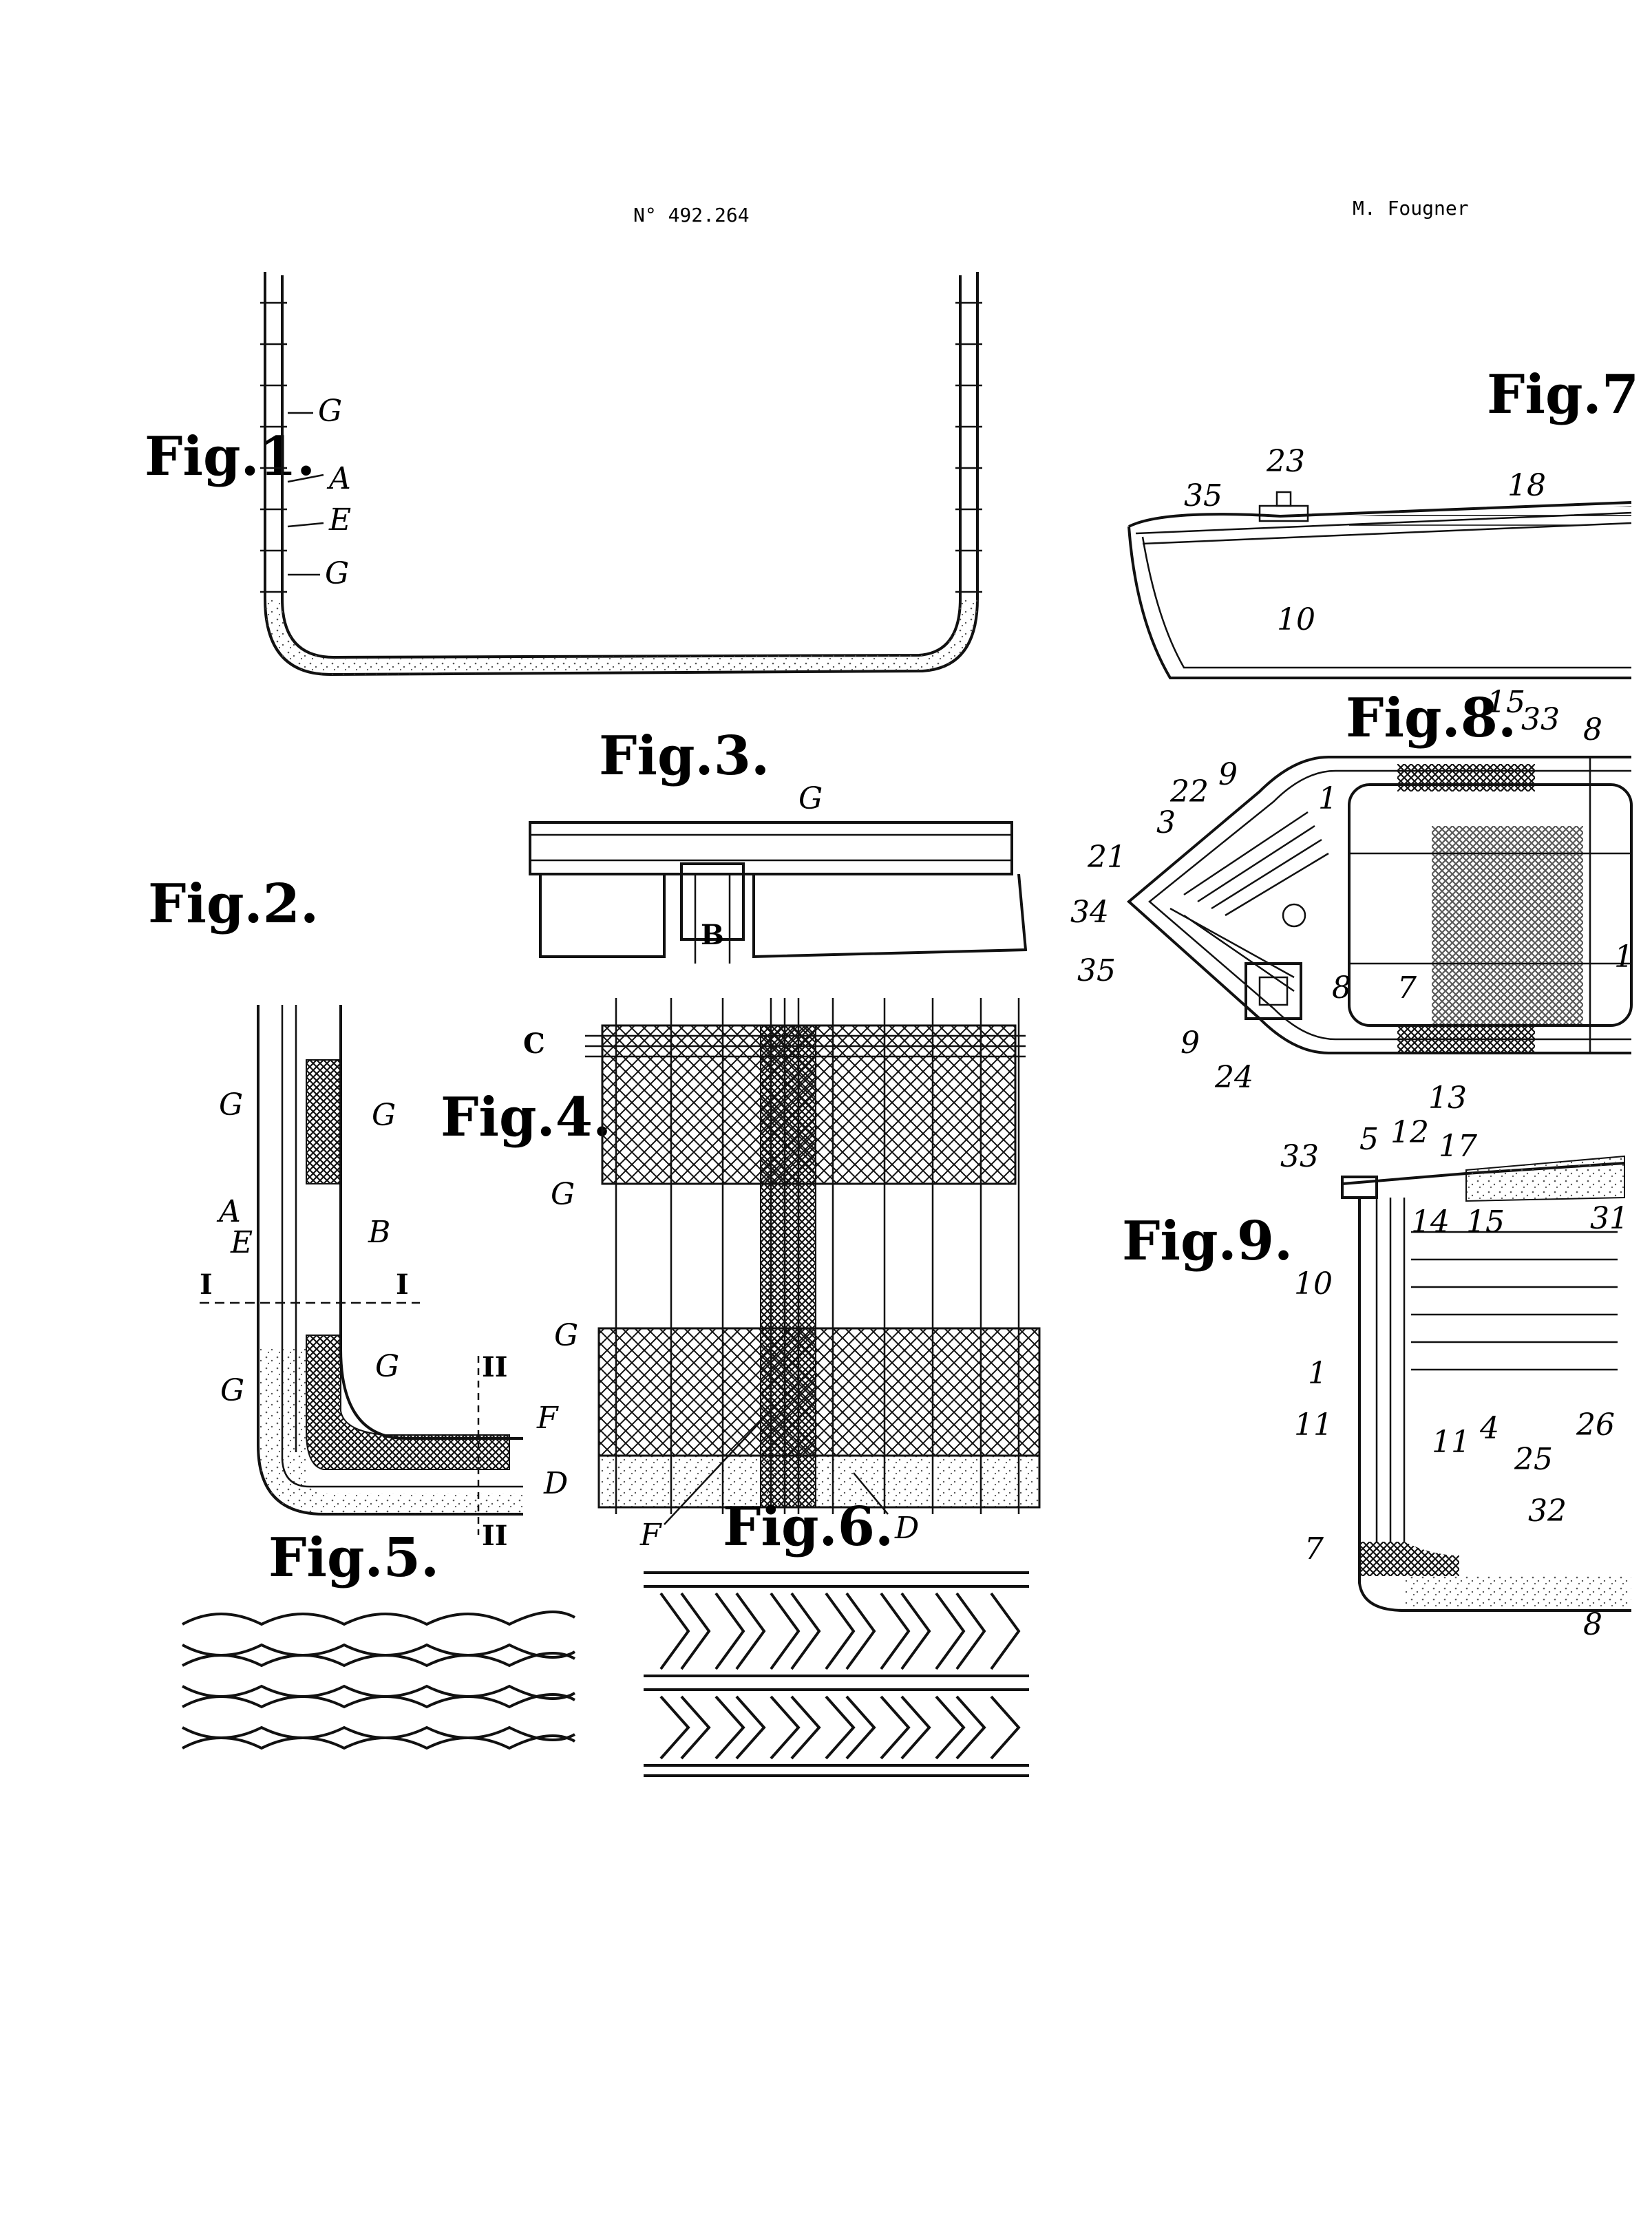 Image resolution: width=1652 pixels, height=2232 pixels. I want to click on patent-number: N° 492.264, so click(691, 215).